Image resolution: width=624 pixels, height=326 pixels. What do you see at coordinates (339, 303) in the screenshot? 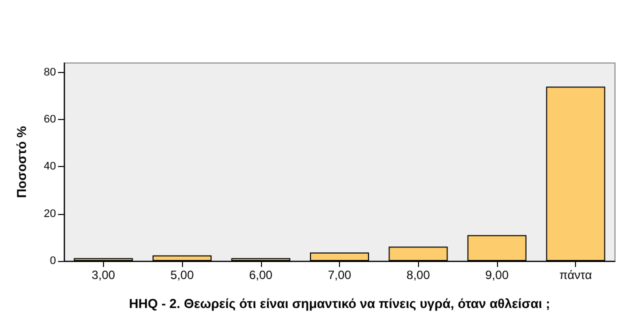
I see `x-axis-title: HHQ - 2. Θεωρείς ότι είναι σημαντικό να πίνεις υγρά, όταν αθλείσαι ;` at bounding box center [339, 303].